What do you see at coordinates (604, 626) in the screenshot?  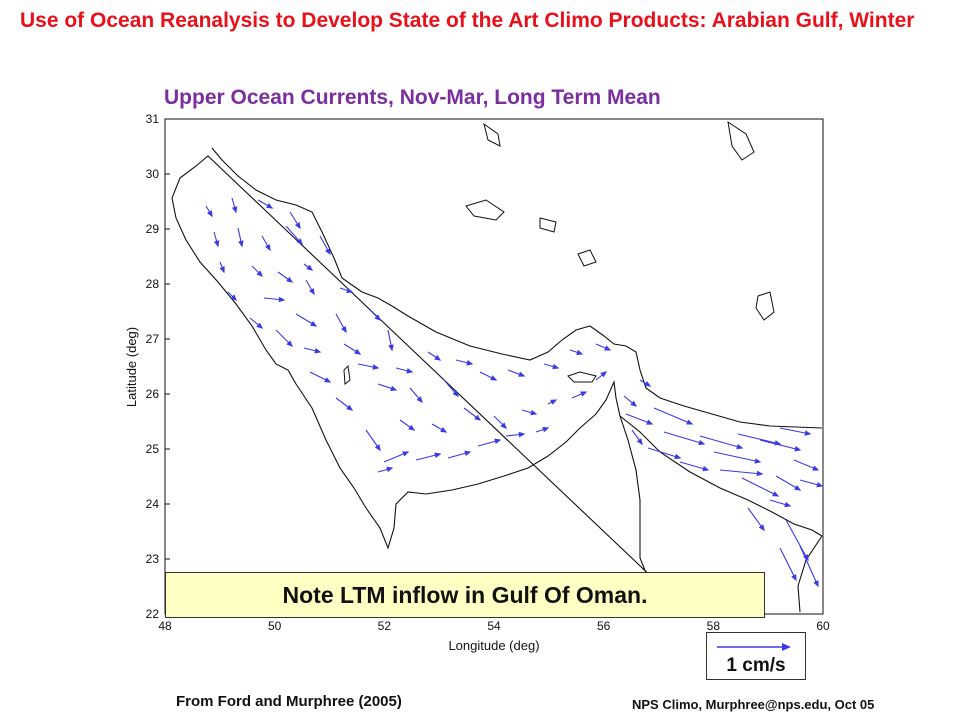 I see `x-tick-label: 56` at bounding box center [604, 626].